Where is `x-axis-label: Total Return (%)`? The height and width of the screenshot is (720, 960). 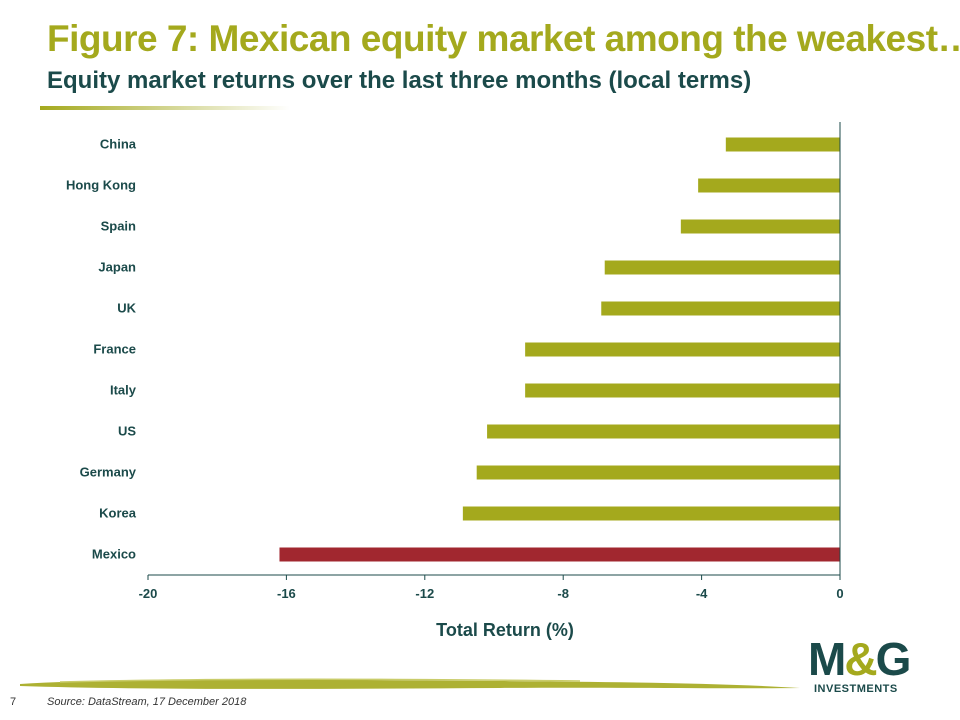
x-axis-label: Total Return (%) is located at coordinates (505, 630).